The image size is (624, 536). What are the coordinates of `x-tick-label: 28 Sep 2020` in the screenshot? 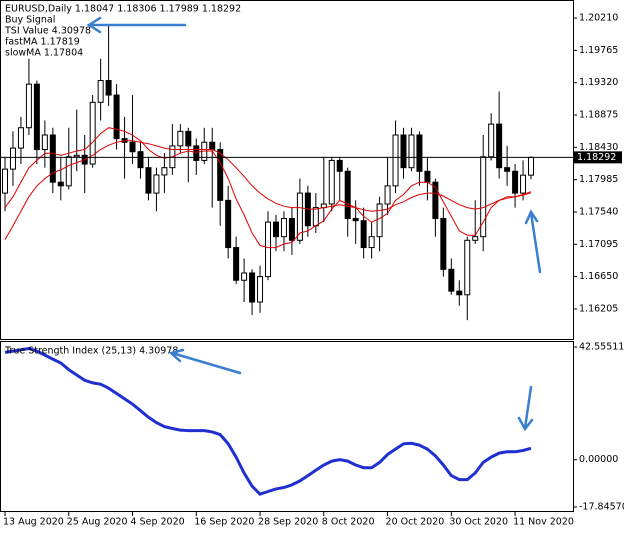 It's located at (288, 522).